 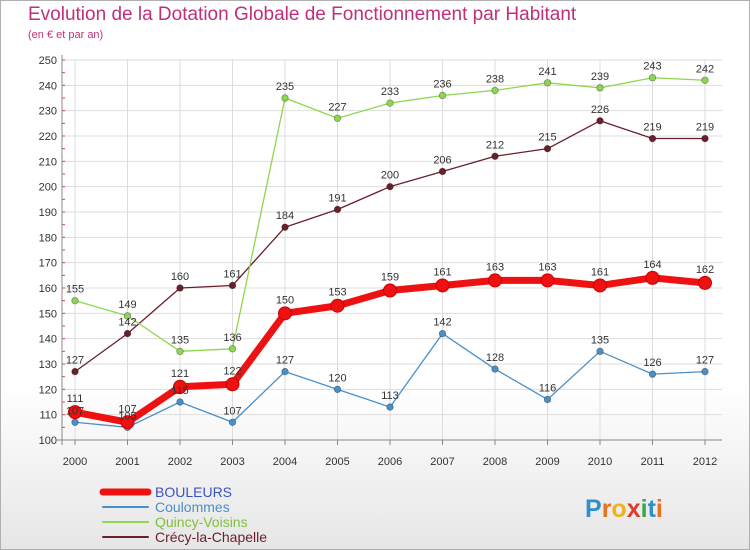 I want to click on data-label: 135, so click(x=600, y=340).